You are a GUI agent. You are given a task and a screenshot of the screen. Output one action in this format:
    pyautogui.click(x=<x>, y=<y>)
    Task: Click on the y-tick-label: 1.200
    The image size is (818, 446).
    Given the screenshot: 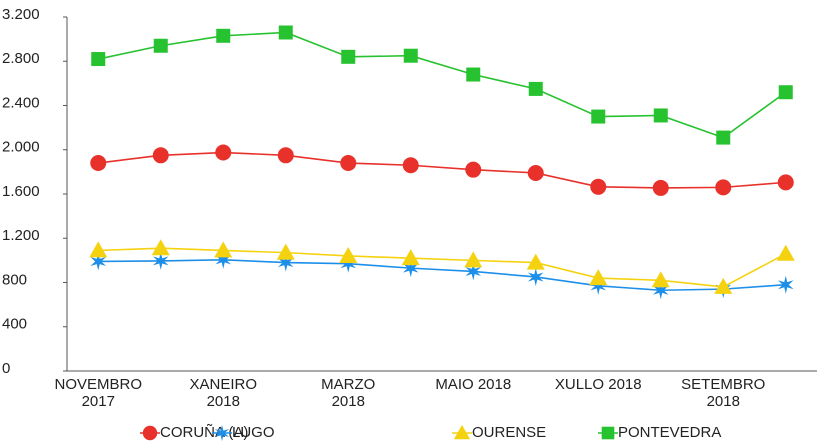 What is the action you would take?
    pyautogui.click(x=21, y=235)
    